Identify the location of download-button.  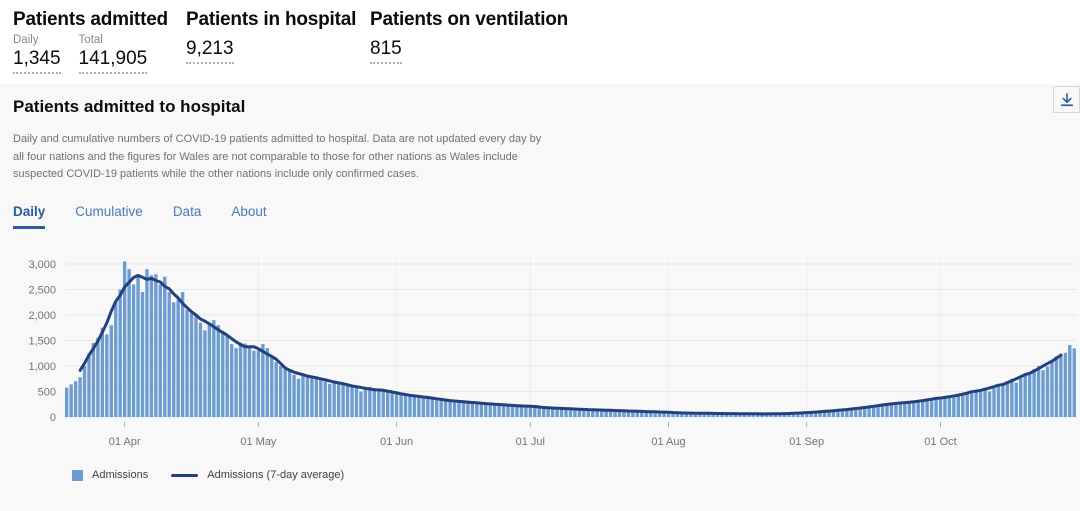
(1066, 99).